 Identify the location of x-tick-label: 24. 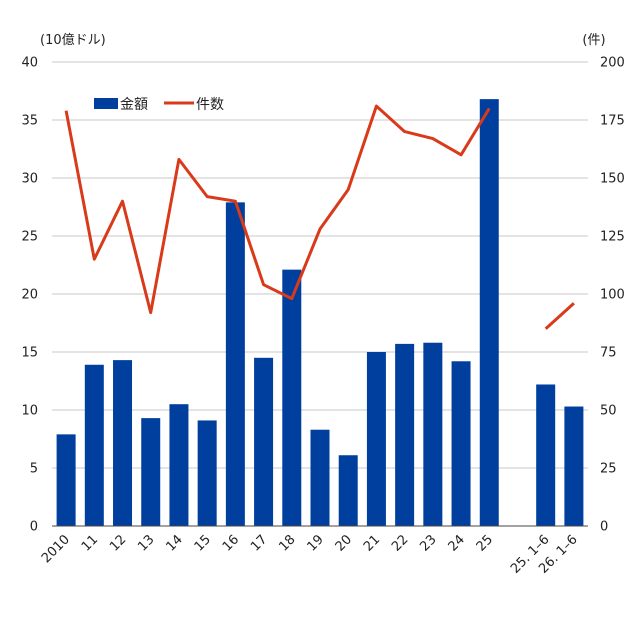
(457, 543).